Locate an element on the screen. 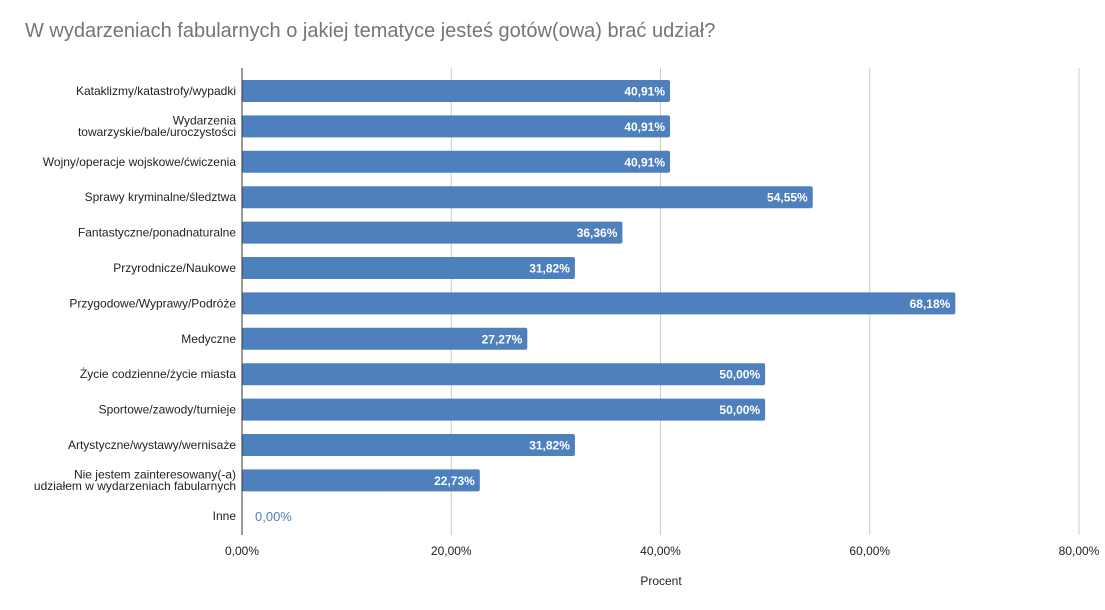 The image size is (1105, 610). data-label: 27,27% is located at coordinates (502, 339).